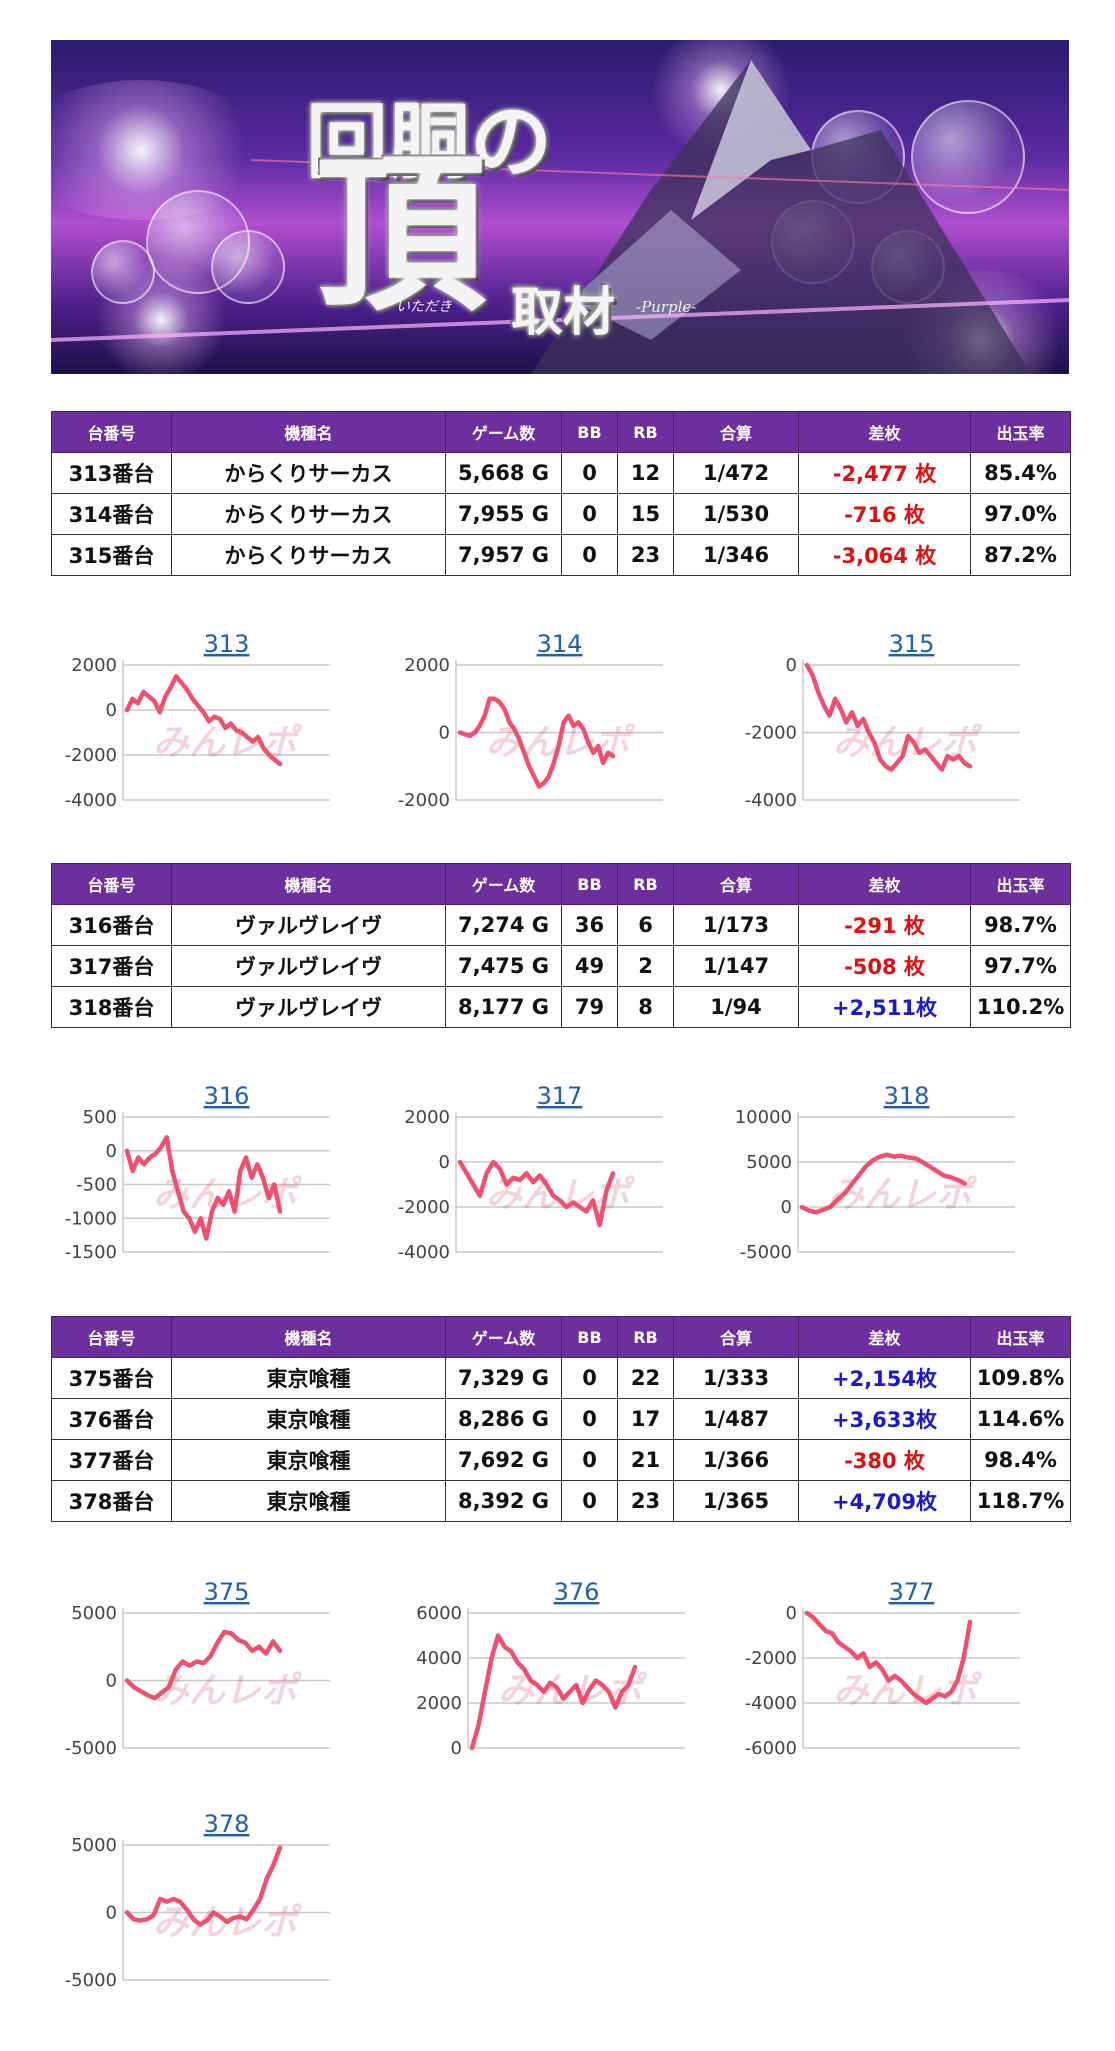 The width and height of the screenshot is (1115, 2051). I want to click on cell-game-count: 7,957 G, so click(503, 555).